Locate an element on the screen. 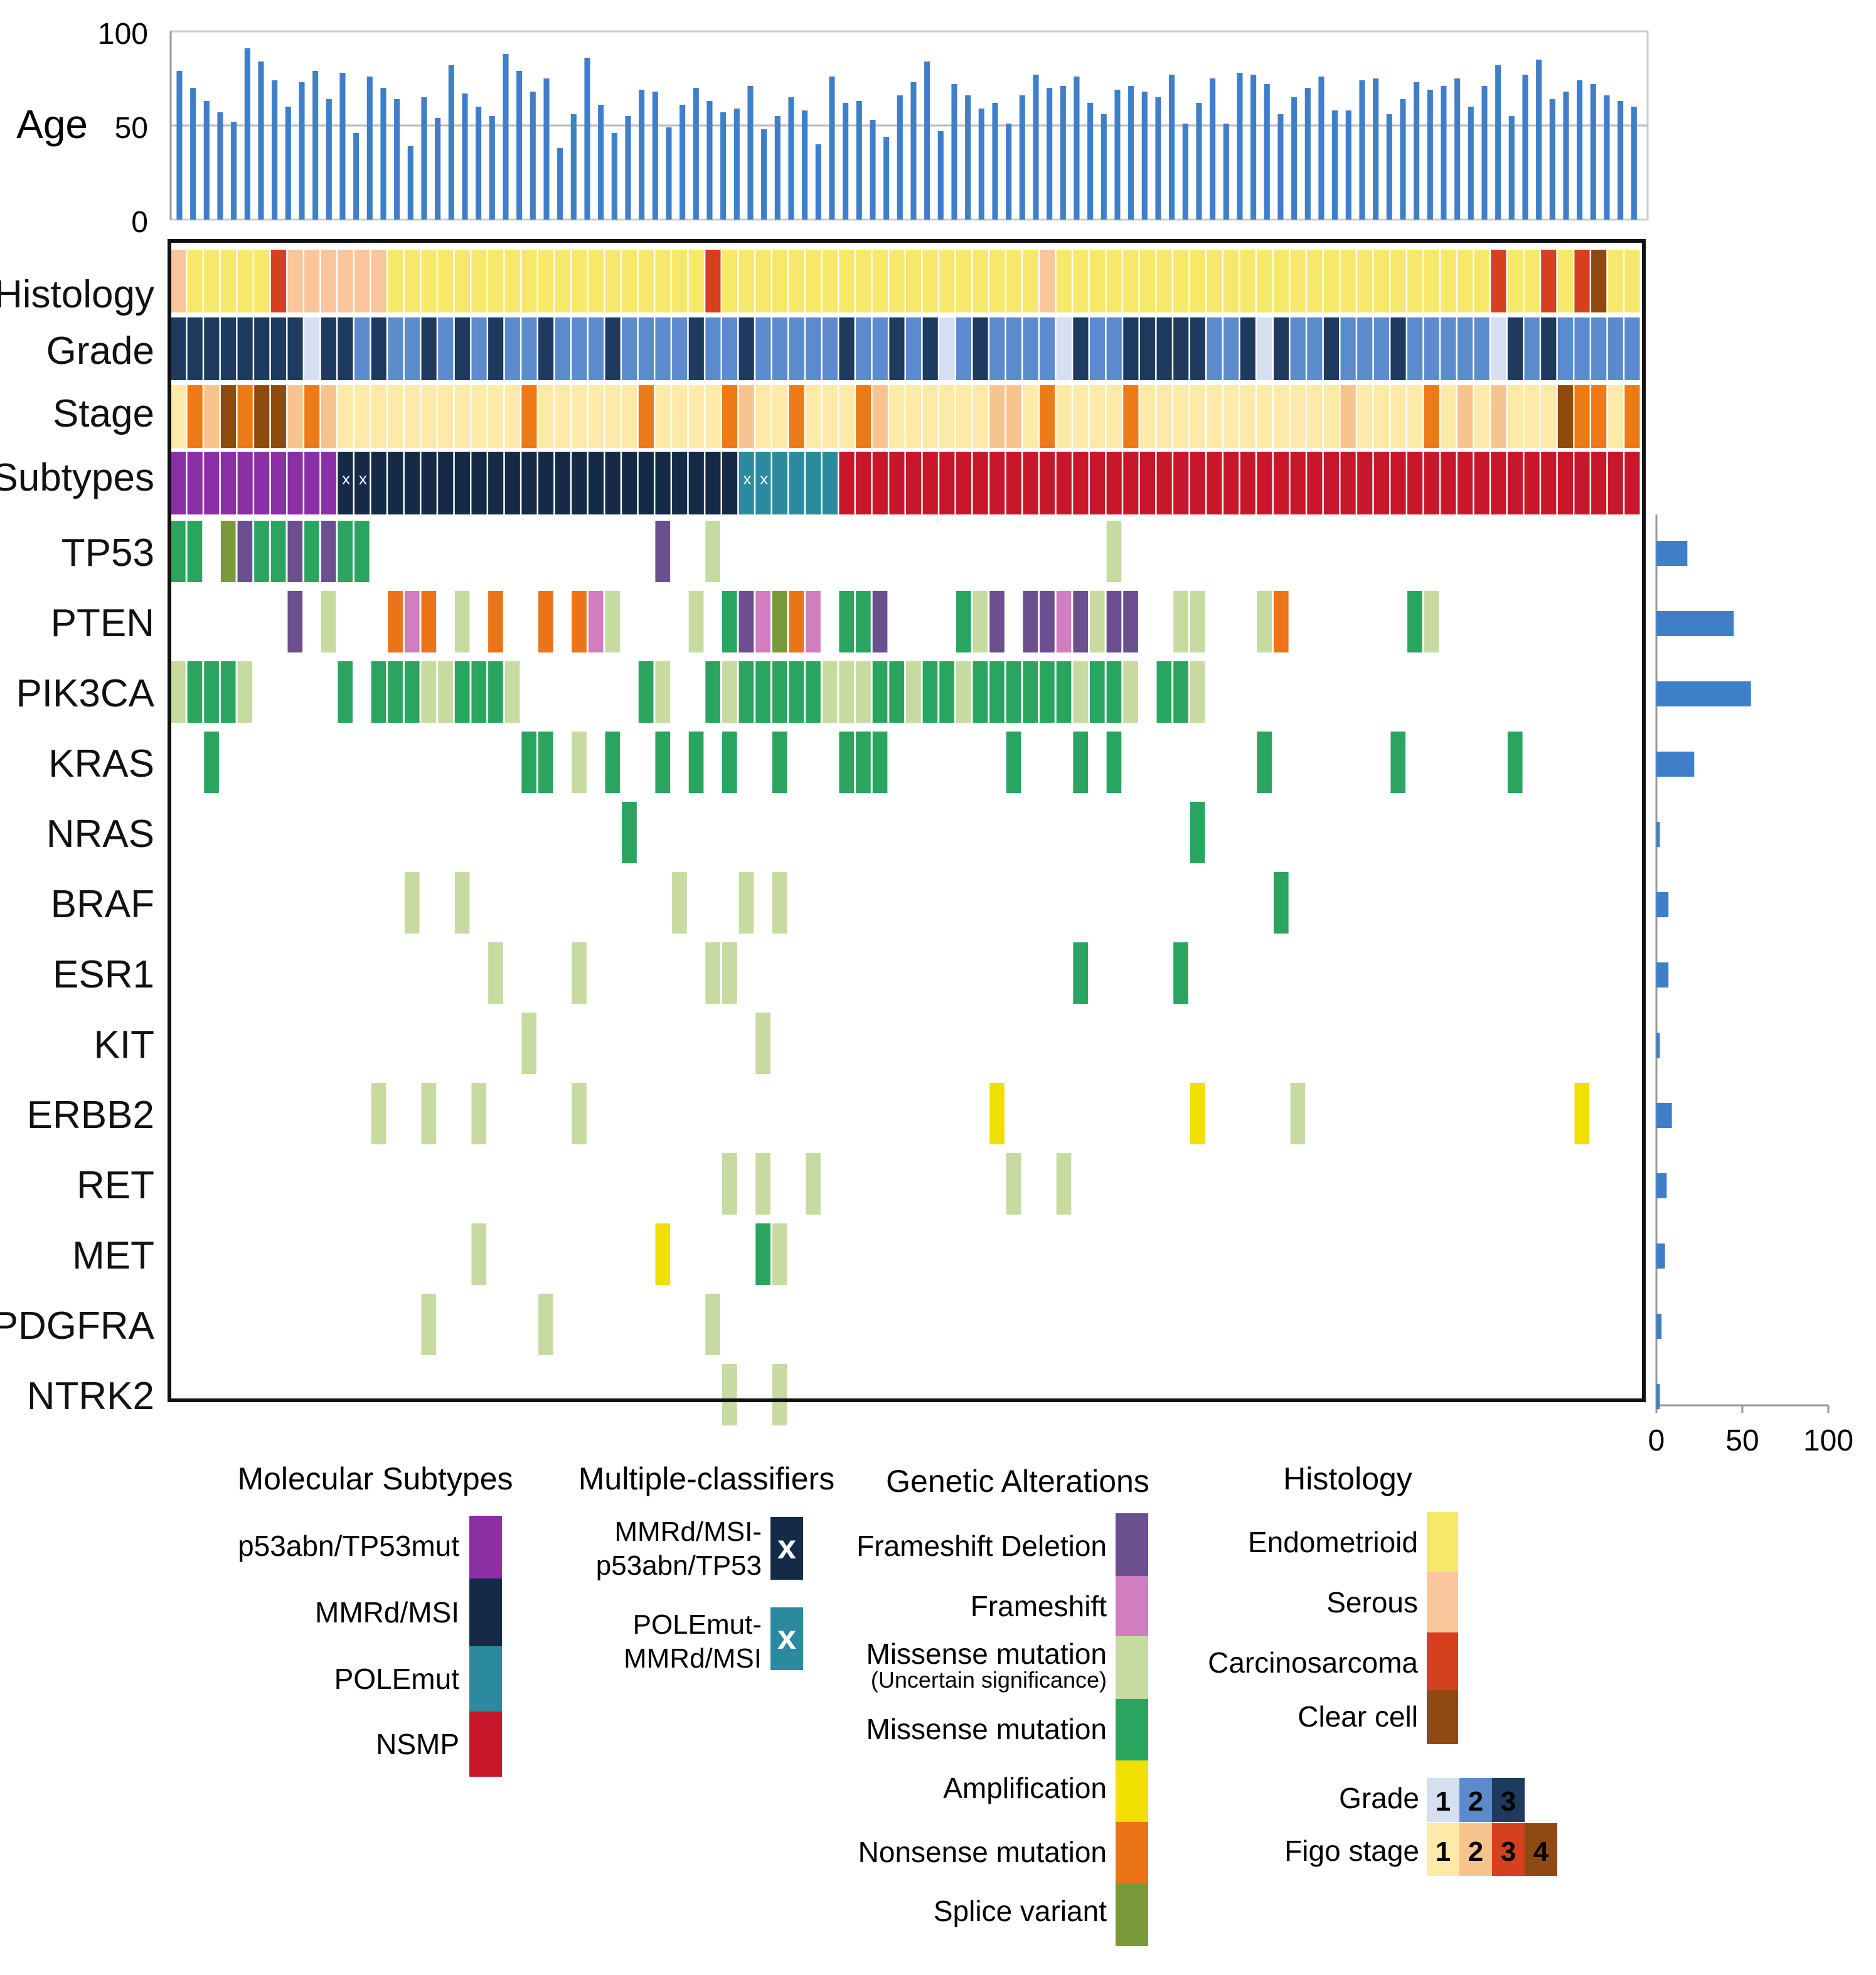  legend-label-carcinosarcoma: Carcinosarcoma is located at coordinates (1313, 1662).